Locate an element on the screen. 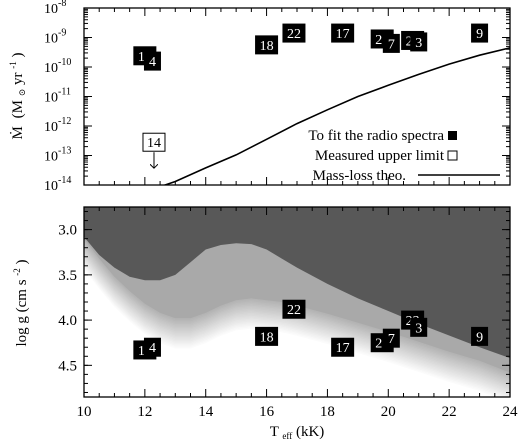  x-tick-labels: 10 12 14 16 18 20 22 24 is located at coordinates (298, 412).